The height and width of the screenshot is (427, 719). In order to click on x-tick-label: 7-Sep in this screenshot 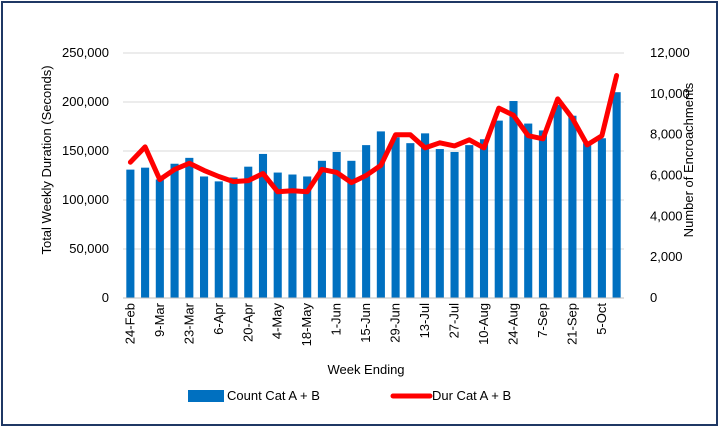, I will do `click(542, 320)`.